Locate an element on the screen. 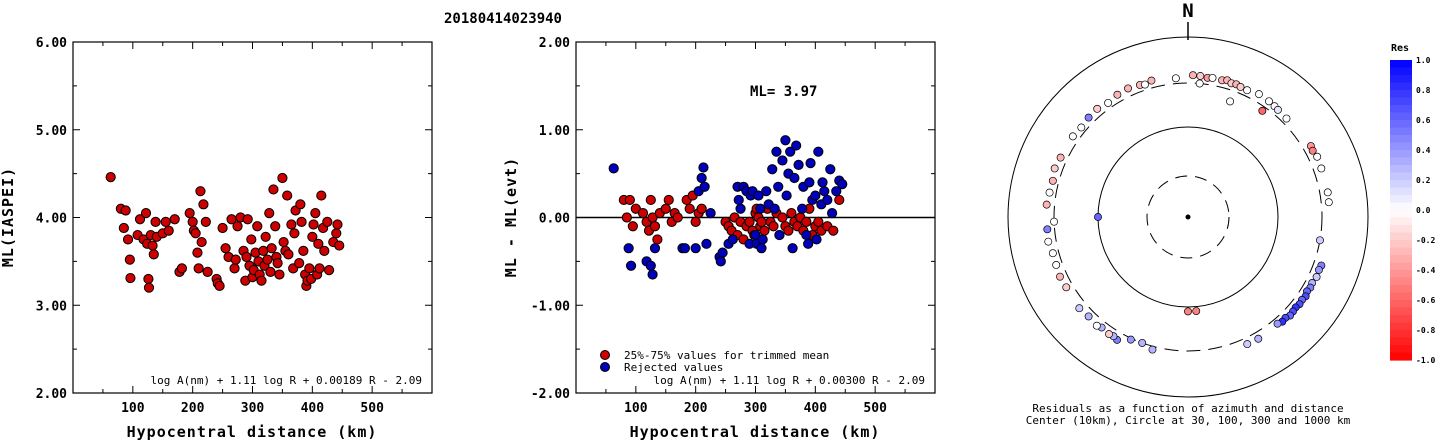 The width and height of the screenshot is (1437, 441). y-tick-label: 1.00 is located at coordinates (554, 131).